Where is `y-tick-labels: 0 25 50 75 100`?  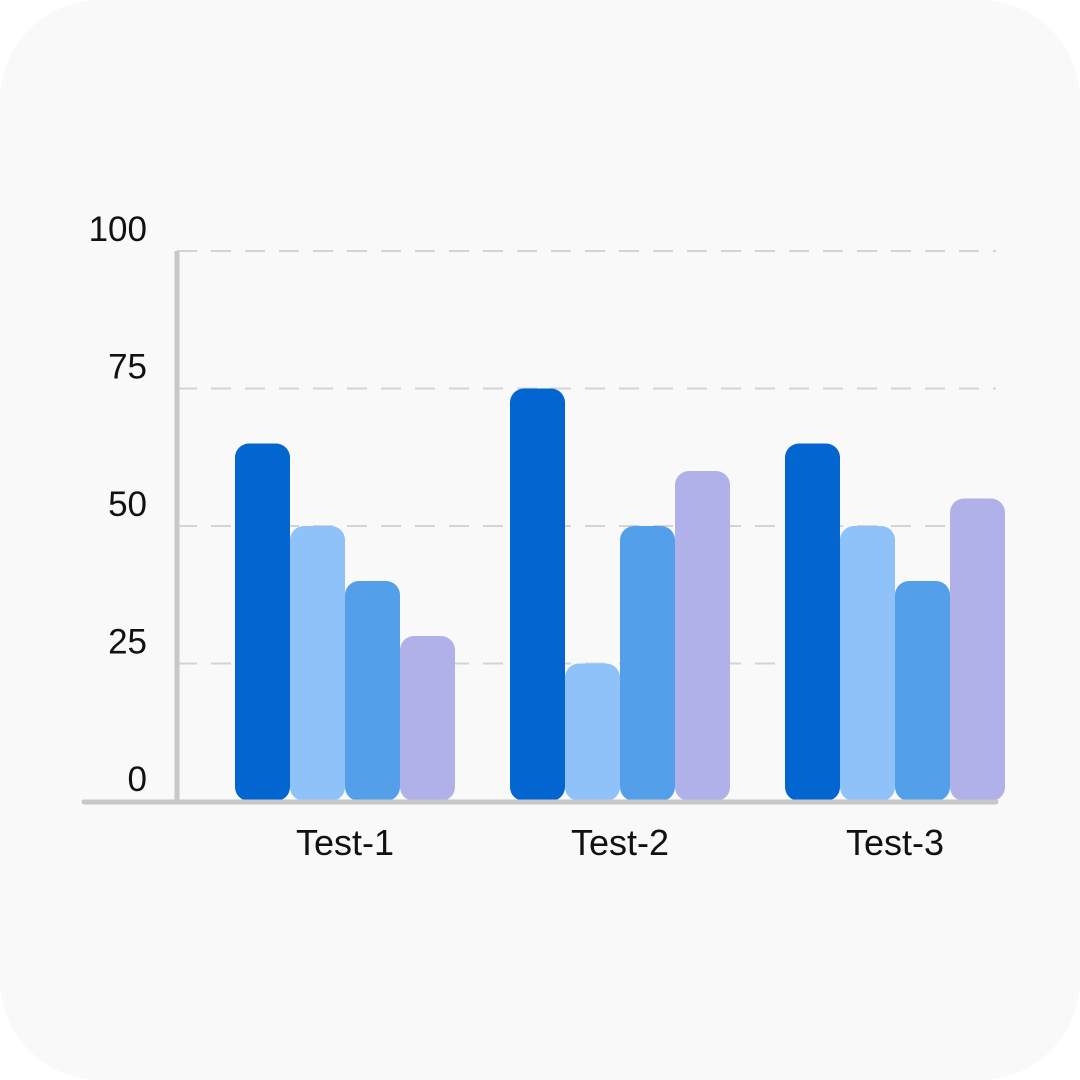 y-tick-labels: 0 25 50 75 100 is located at coordinates (118, 504).